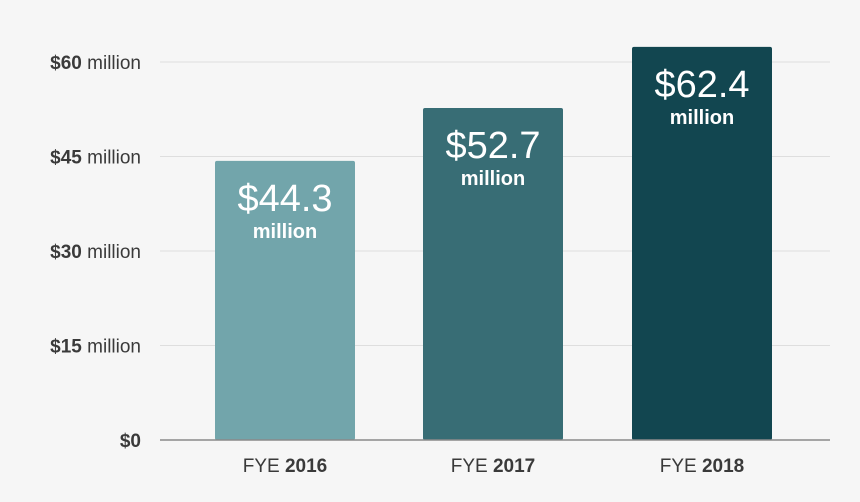 The width and height of the screenshot is (860, 502). Describe the element at coordinates (66, 347) in the screenshot. I see `y-tick-amount: $15` at that location.